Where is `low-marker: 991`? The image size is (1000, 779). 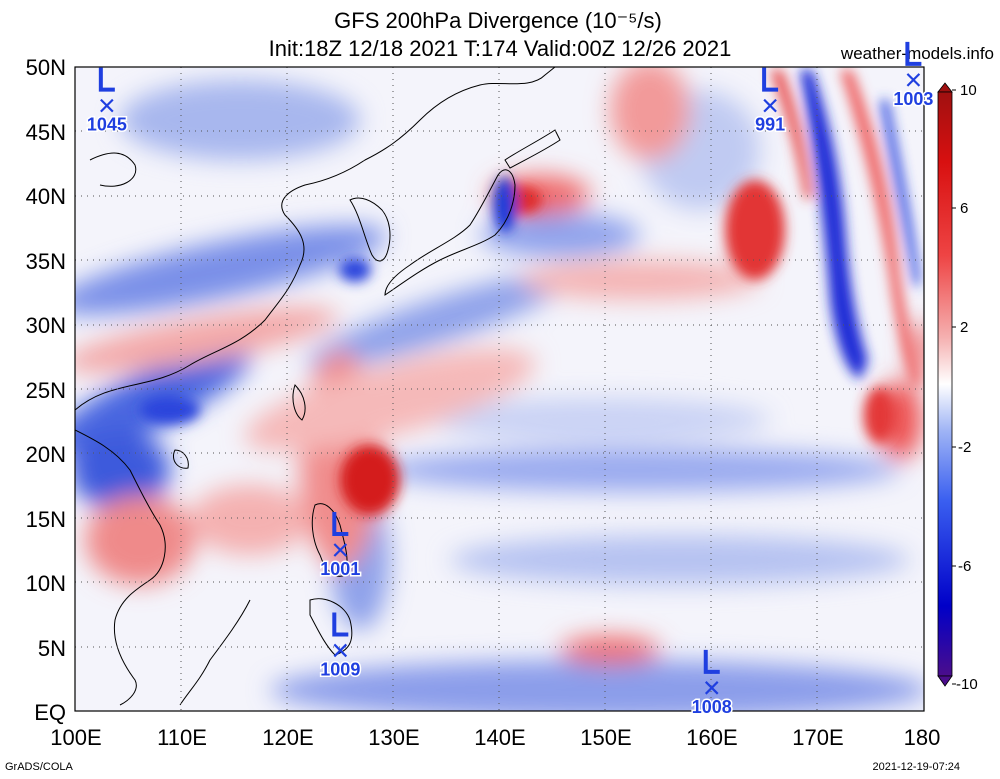 low-marker: 991 is located at coordinates (770, 101).